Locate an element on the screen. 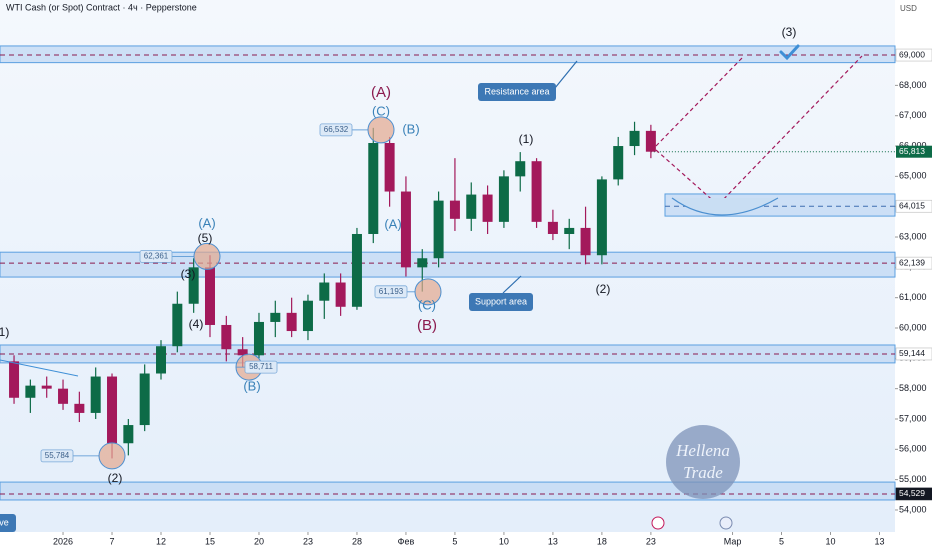  x-tick-label: 15 is located at coordinates (210, 541).